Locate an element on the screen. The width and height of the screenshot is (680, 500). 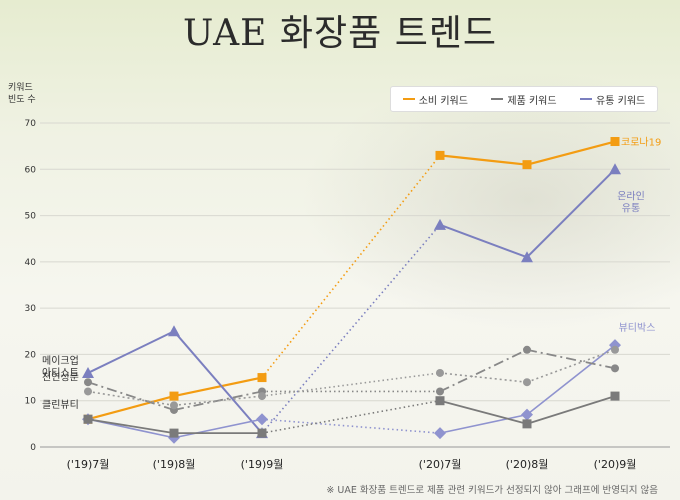
y-tick-label: 10 is located at coordinates (31, 402).